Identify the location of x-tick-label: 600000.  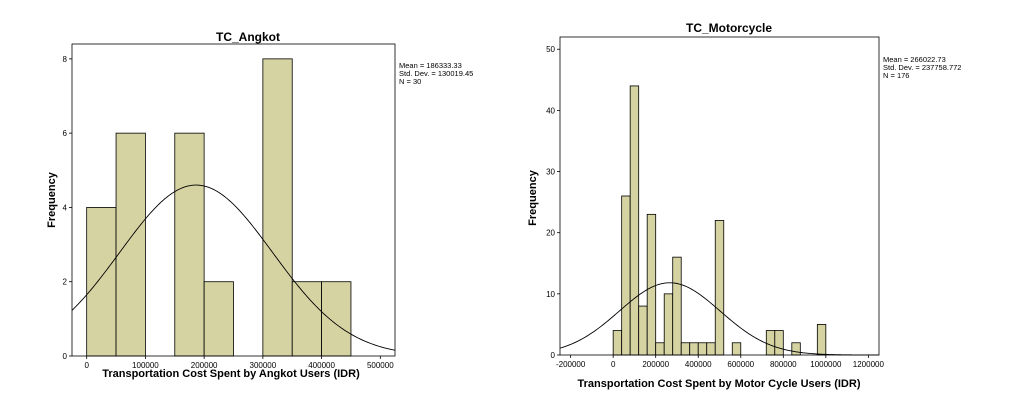
(740, 364).